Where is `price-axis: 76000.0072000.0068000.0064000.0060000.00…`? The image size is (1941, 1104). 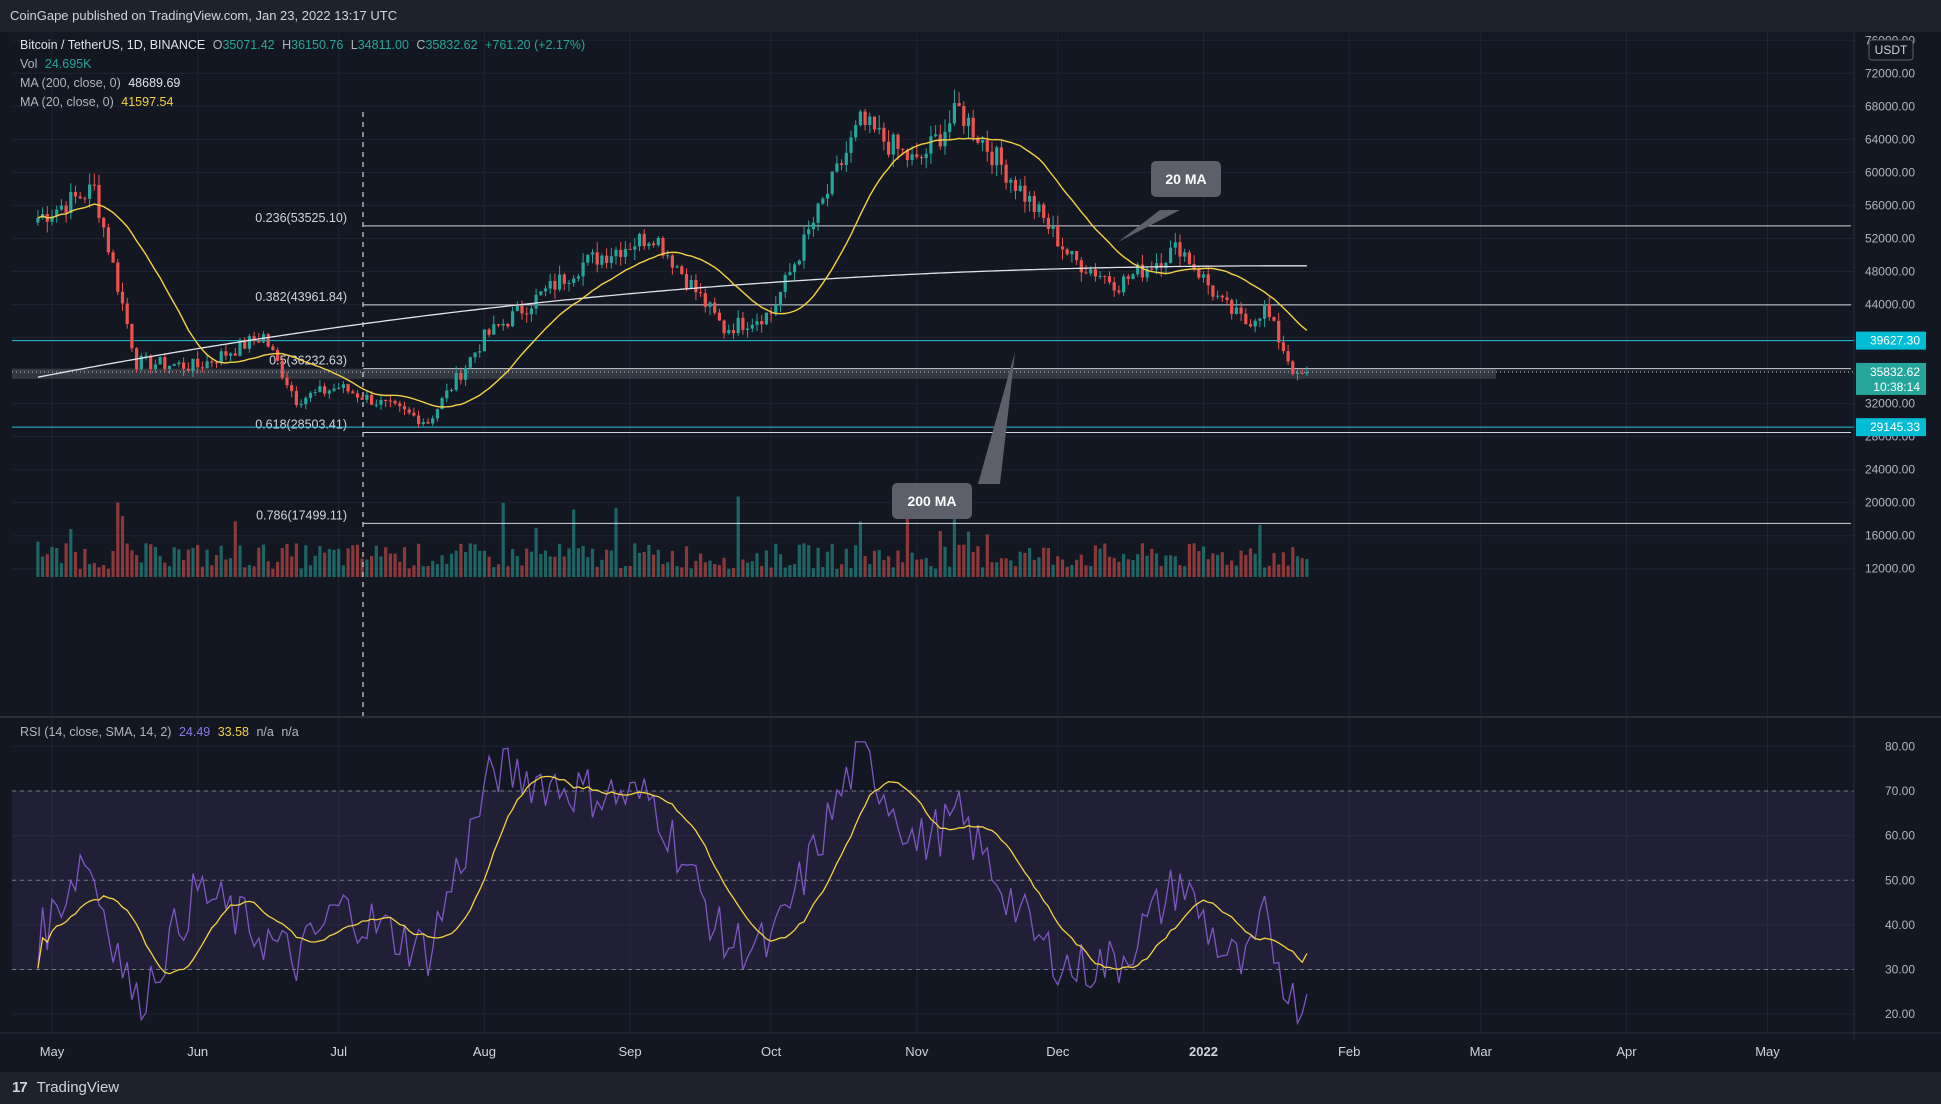 price-axis: 76000.0072000.0068000.0064000.0060000.00… is located at coordinates (1890, 304).